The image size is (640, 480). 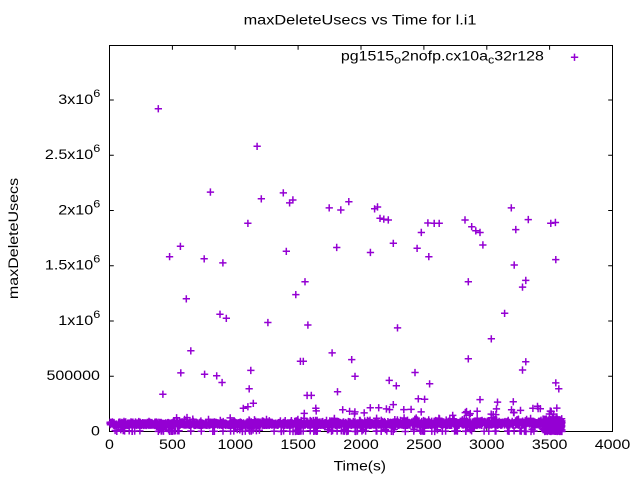 I want to click on svg-text: 3500, so click(x=550, y=445).